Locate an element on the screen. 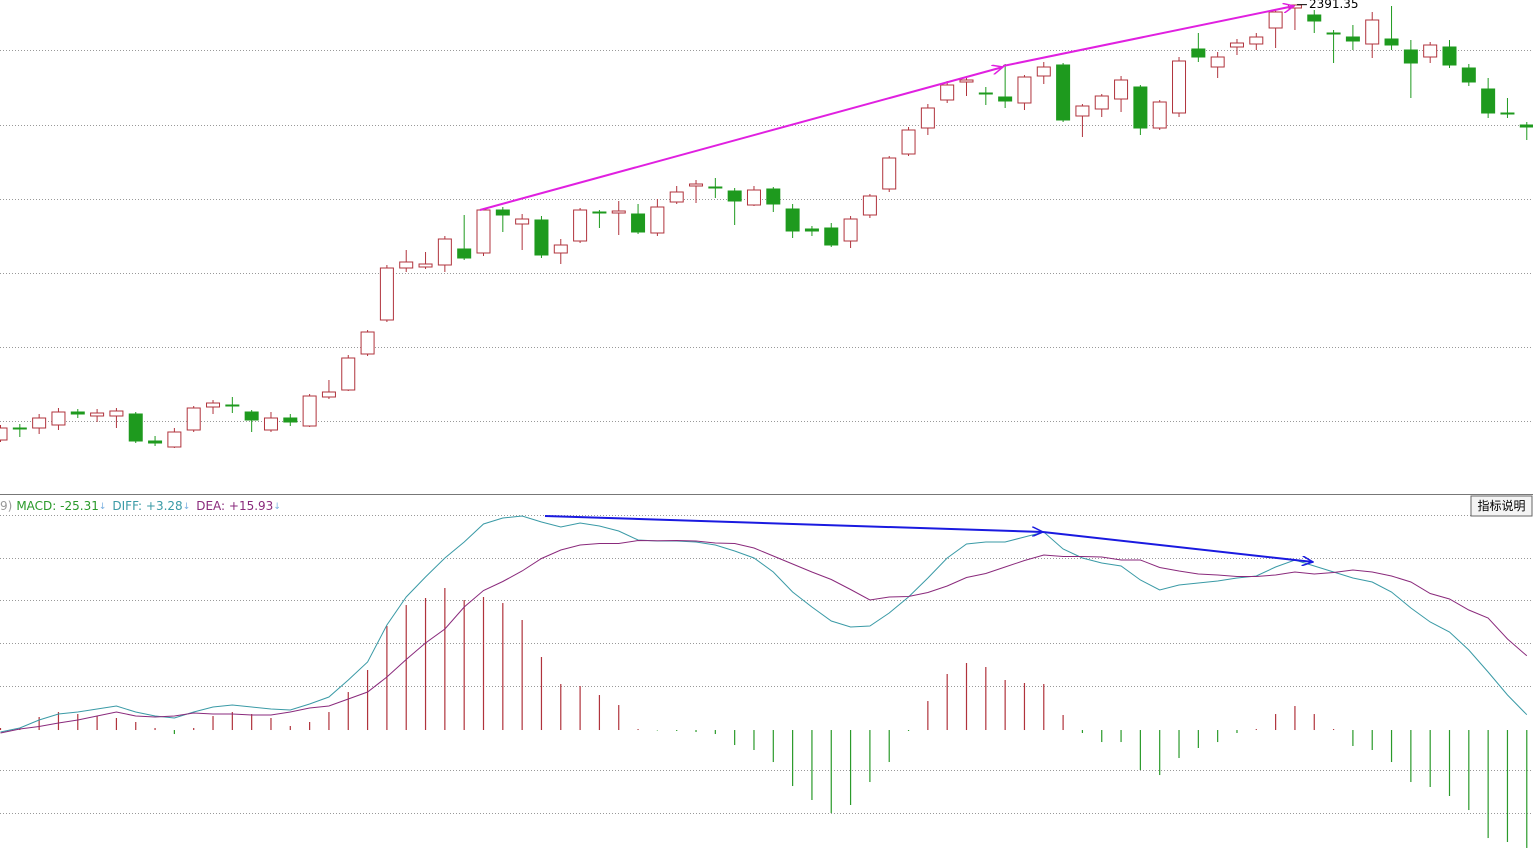  header-prefix: 9) is located at coordinates (6, 506).